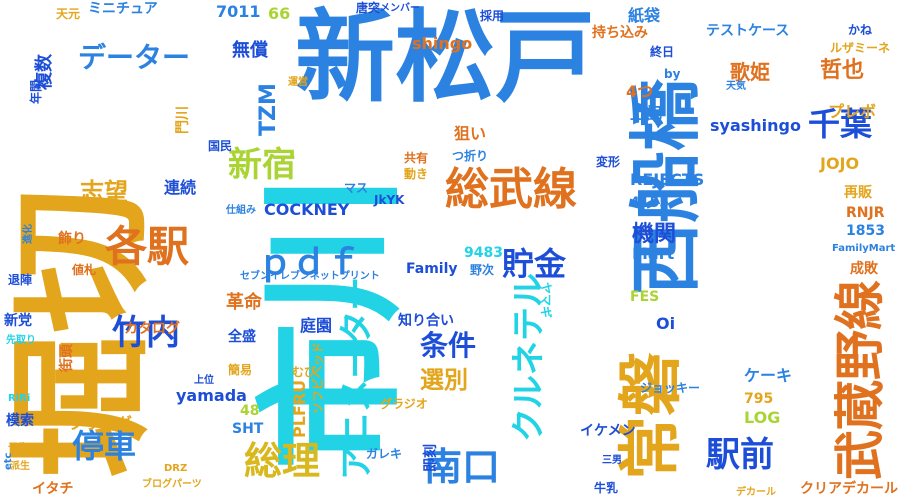 Image resolution: width=900 pixels, height=500 pixels. What do you see at coordinates (750, 72) in the screenshot?
I see `cloud-word: 歌姫` at bounding box center [750, 72].